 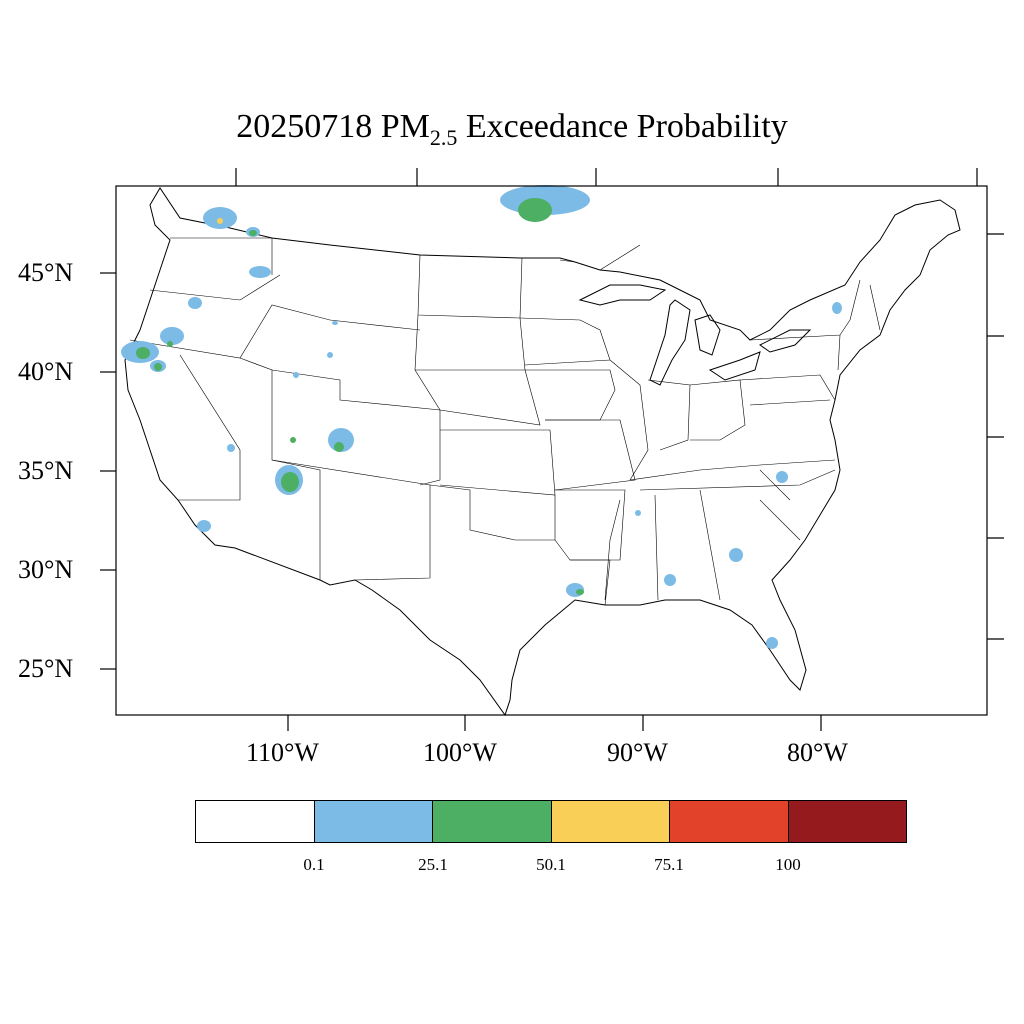 I want to click on colorbar-label-0: 0.1, so click(x=314, y=864).